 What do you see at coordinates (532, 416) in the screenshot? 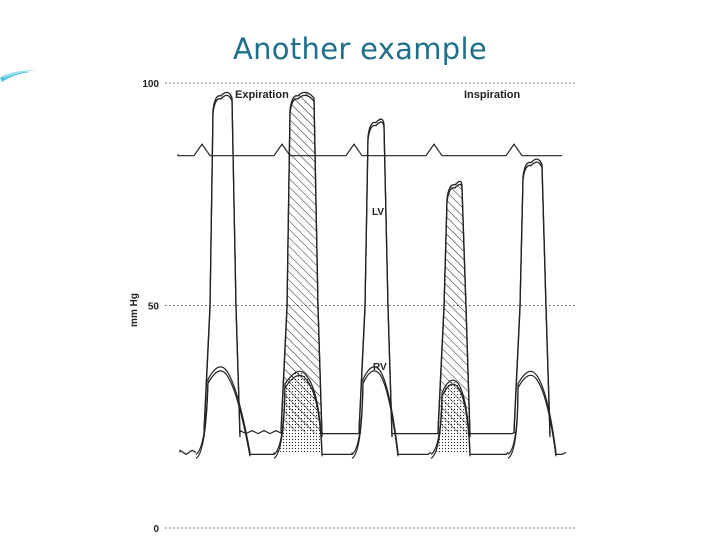
I see `rv-beat-5-shadow` at bounding box center [532, 416].